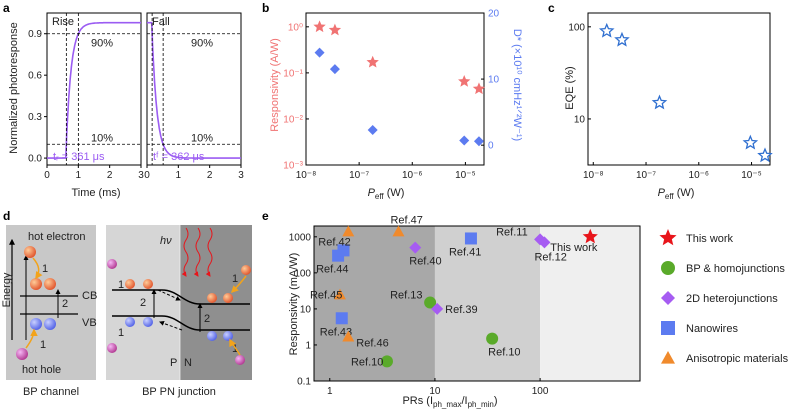 The height and width of the screenshot is (413, 799). Describe the element at coordinates (63, 22) in the screenshot. I see `subplot-title: Rise` at that location.